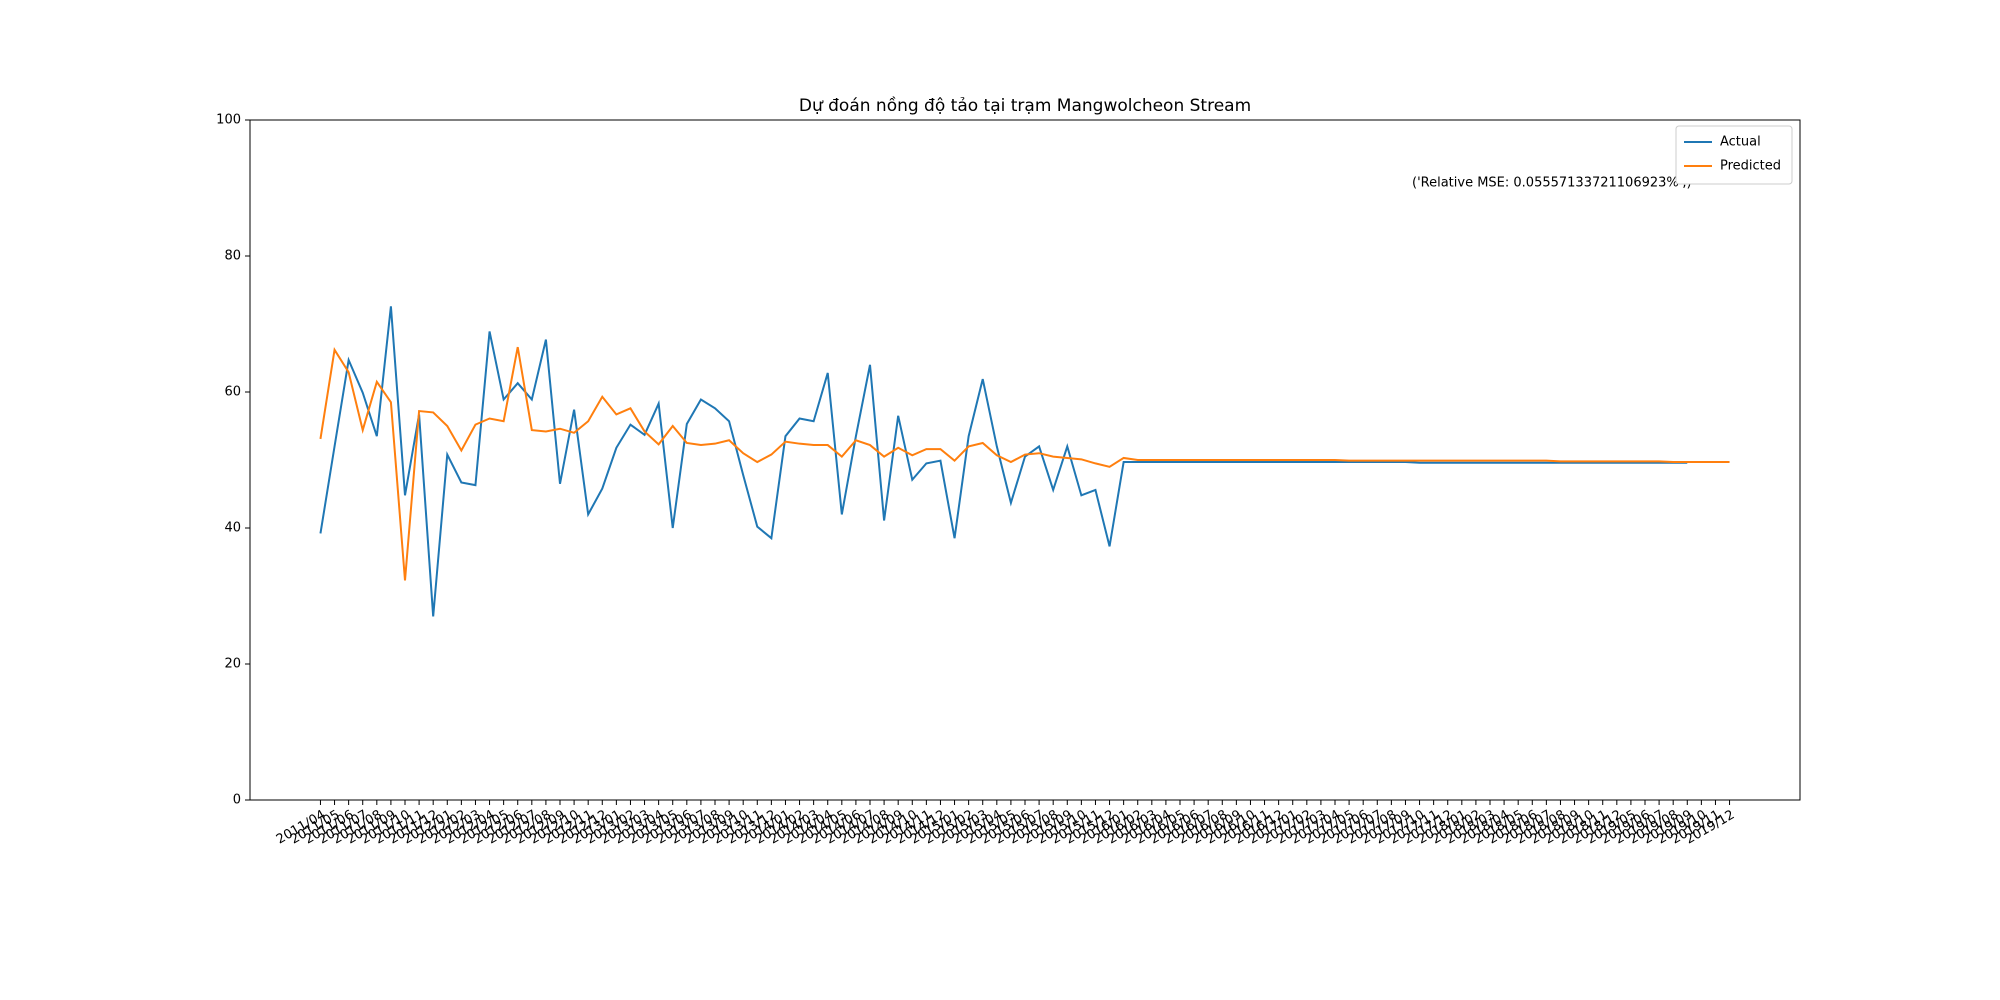  Describe the element at coordinates (1734, 155) in the screenshot. I see `legend-box` at that location.